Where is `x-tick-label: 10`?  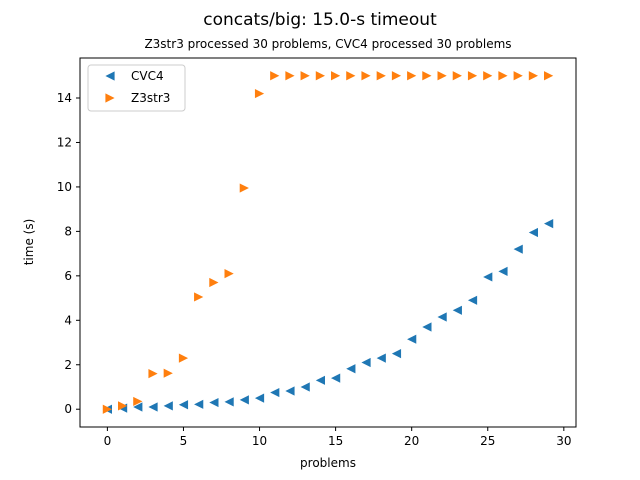 x-tick-label: 10 is located at coordinates (259, 441).